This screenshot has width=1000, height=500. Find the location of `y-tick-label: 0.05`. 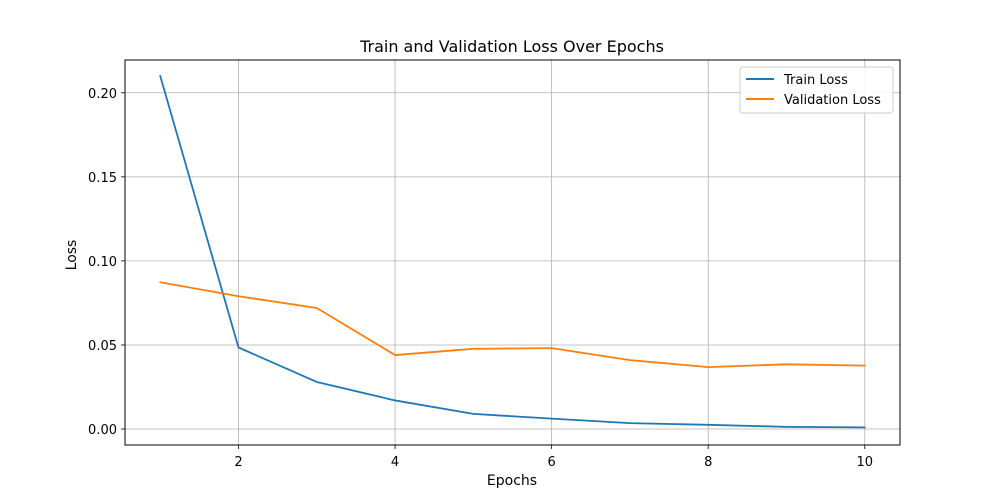

y-tick-label: 0.05 is located at coordinates (102, 346).